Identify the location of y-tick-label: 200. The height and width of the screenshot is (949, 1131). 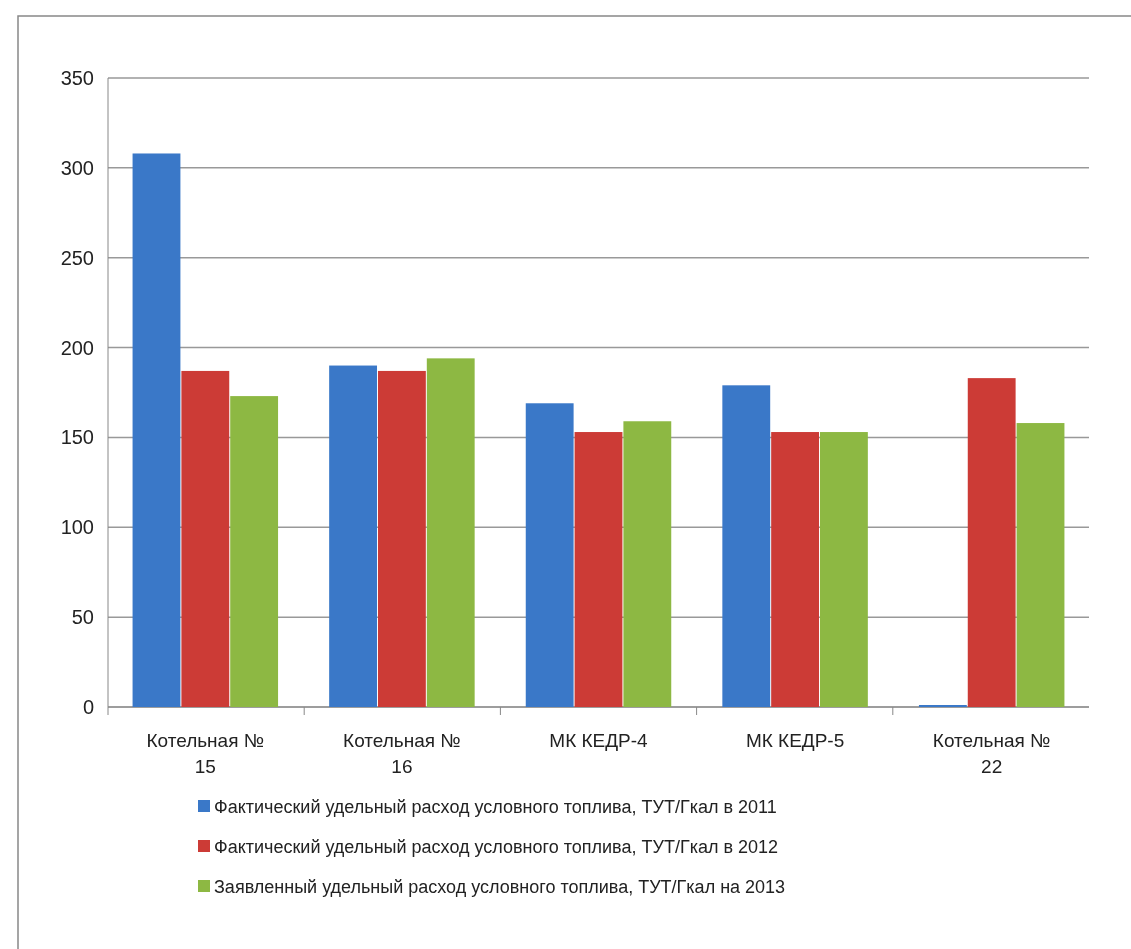
(77, 347).